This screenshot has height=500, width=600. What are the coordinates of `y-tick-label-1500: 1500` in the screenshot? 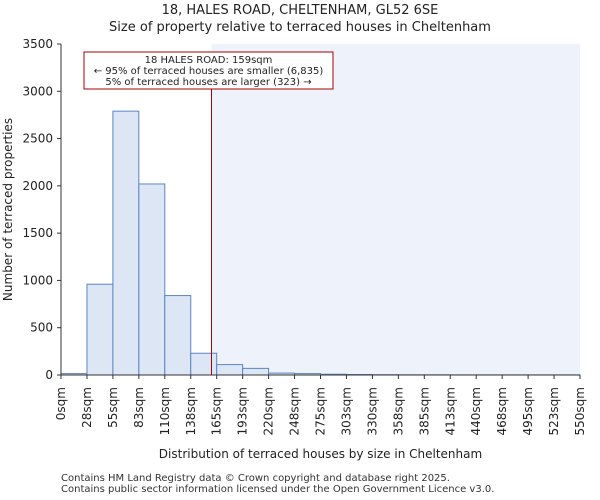 It's located at (37, 233).